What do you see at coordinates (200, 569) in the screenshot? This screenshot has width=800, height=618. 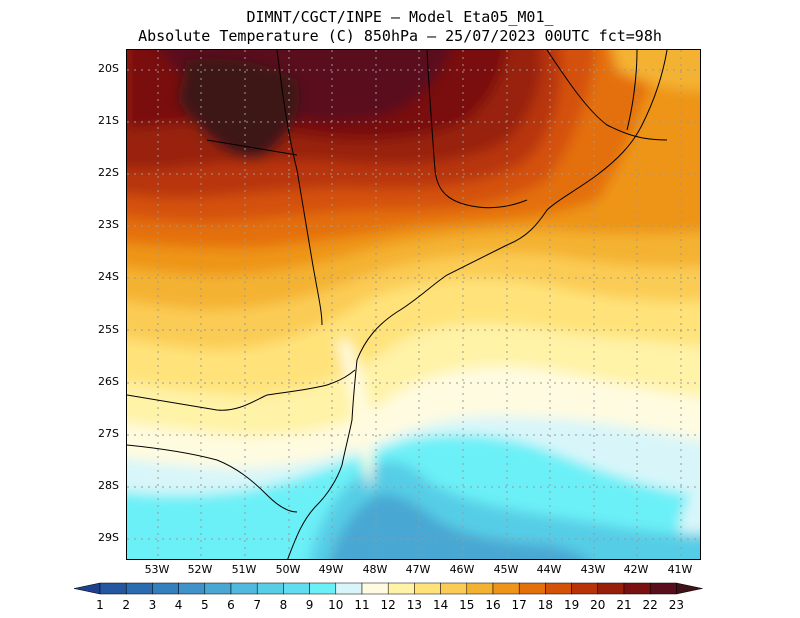 I see `lon-label: 52W` at bounding box center [200, 569].